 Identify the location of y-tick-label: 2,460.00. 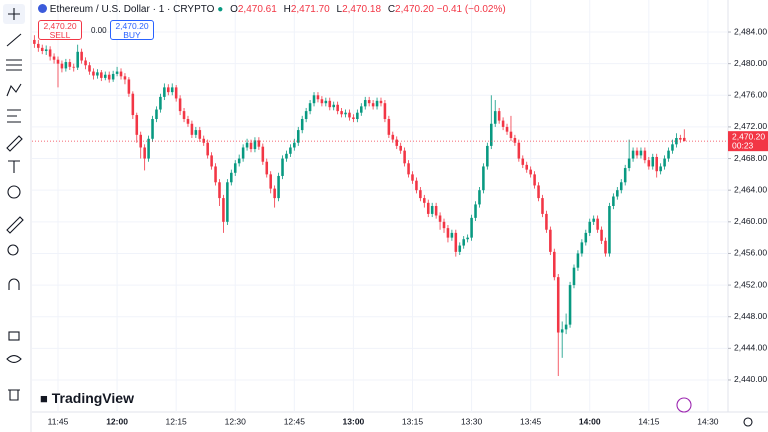
(750, 221).